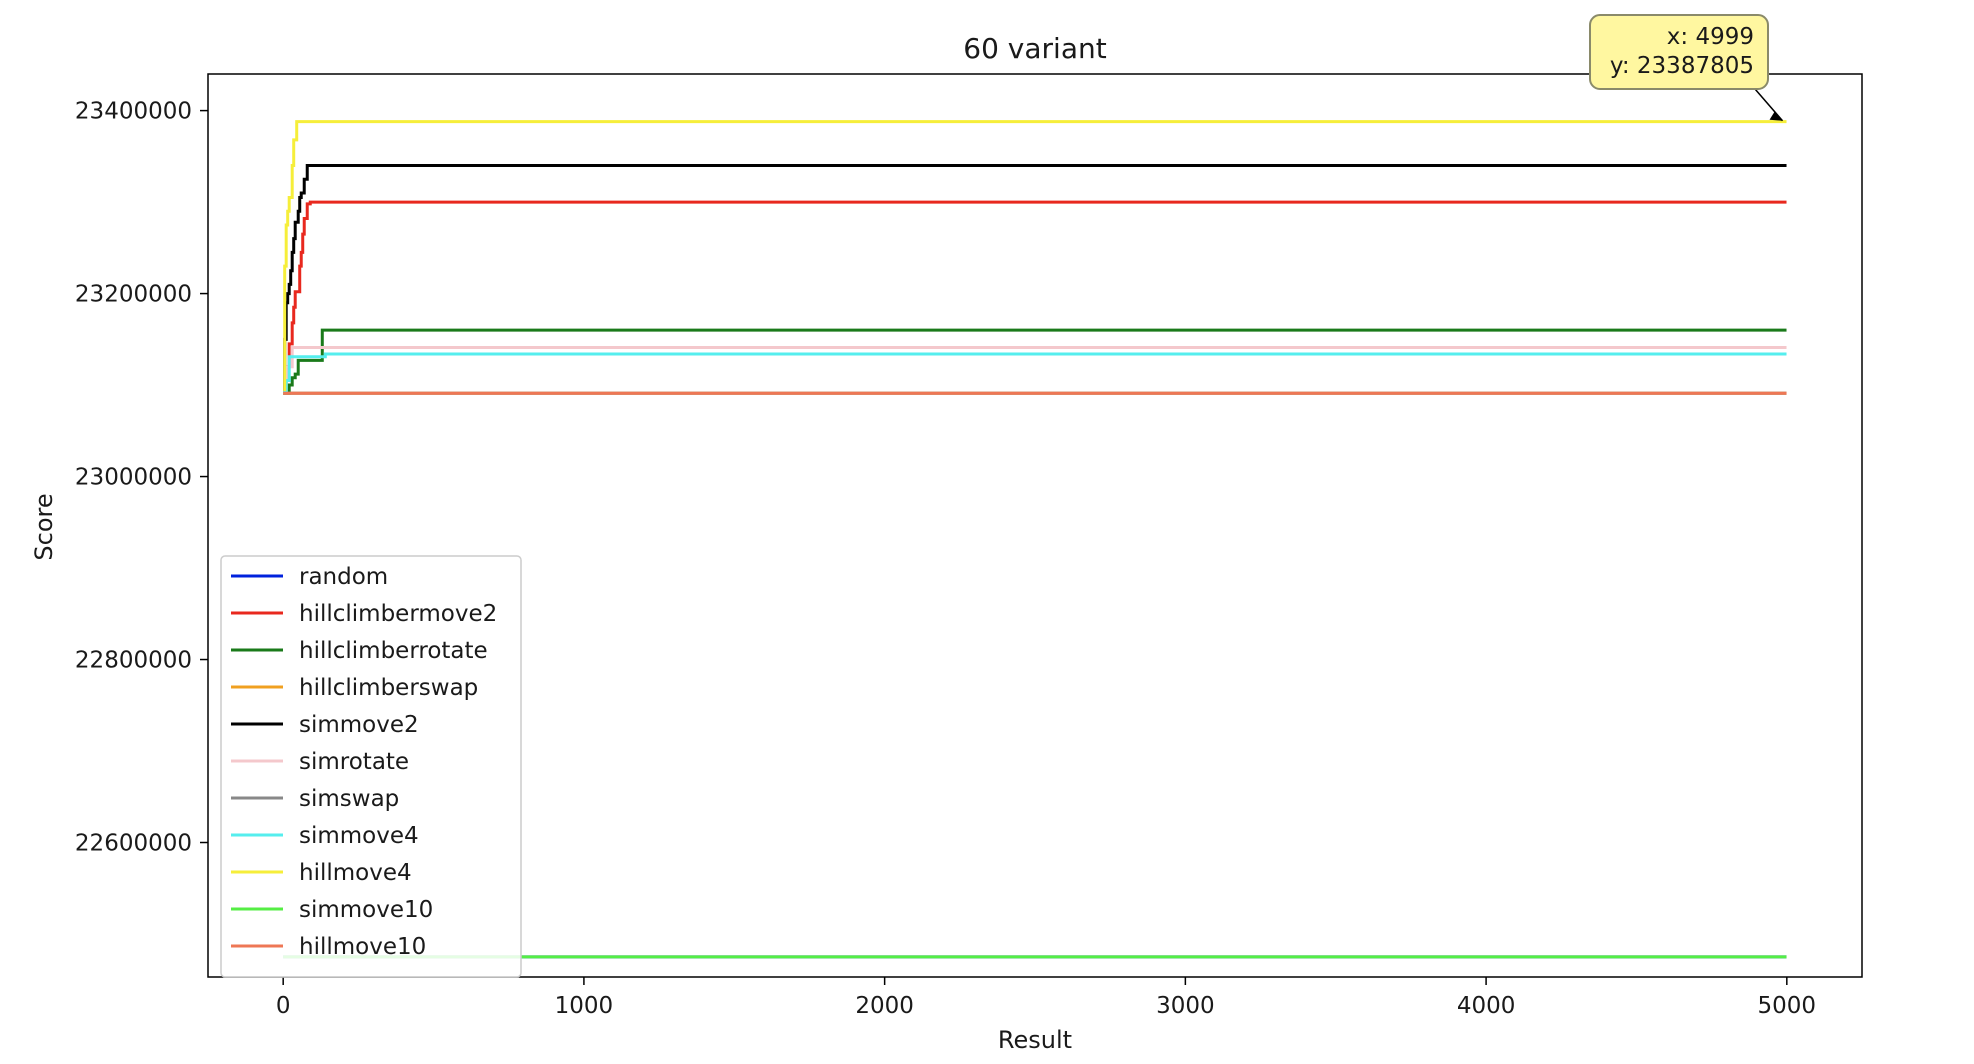 This screenshot has width=1974, height=1064. What do you see at coordinates (133, 661) in the screenshot?
I see `y-tick-label: 22800000` at bounding box center [133, 661].